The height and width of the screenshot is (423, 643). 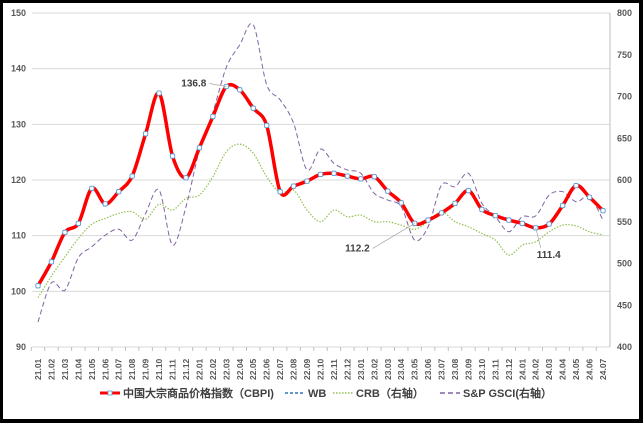 What do you see at coordinates (442, 369) in the screenshot?
I see `x-tick-label: 23.07` at bounding box center [442, 369].